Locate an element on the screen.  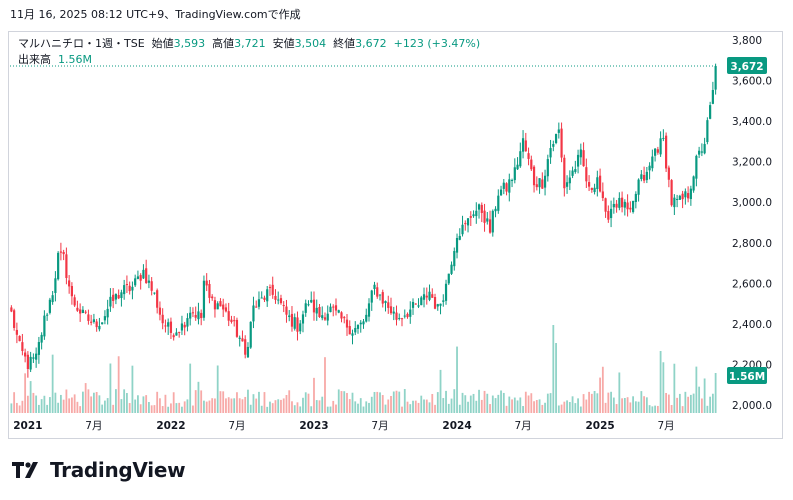
tradingview-logo: TradingView is located at coordinates (99, 470).